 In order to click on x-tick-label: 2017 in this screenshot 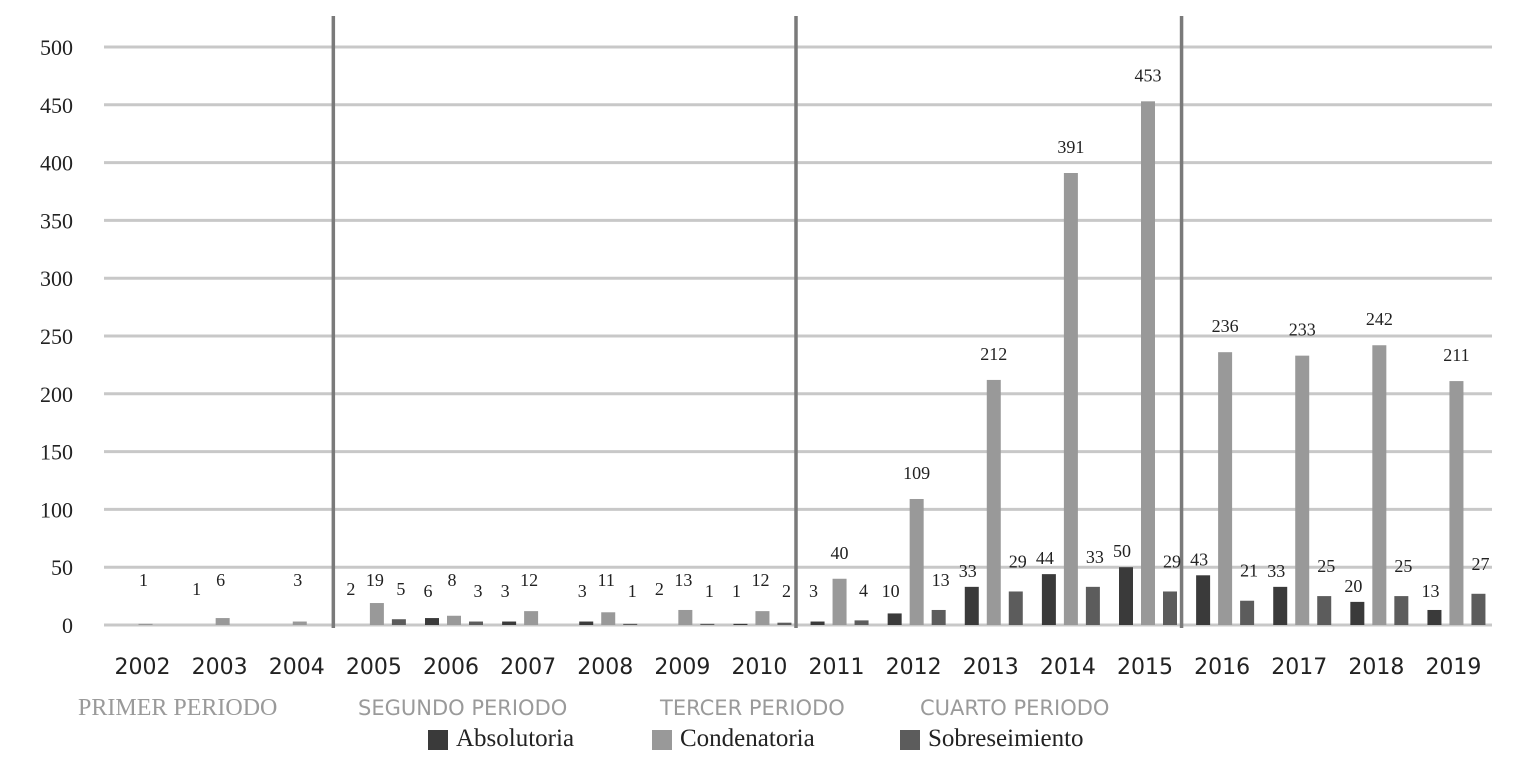, I will do `click(1299, 667)`.